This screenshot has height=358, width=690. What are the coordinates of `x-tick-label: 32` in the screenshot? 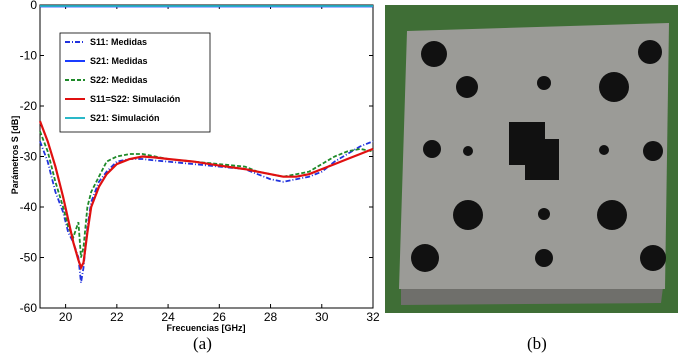 It's located at (373, 317).